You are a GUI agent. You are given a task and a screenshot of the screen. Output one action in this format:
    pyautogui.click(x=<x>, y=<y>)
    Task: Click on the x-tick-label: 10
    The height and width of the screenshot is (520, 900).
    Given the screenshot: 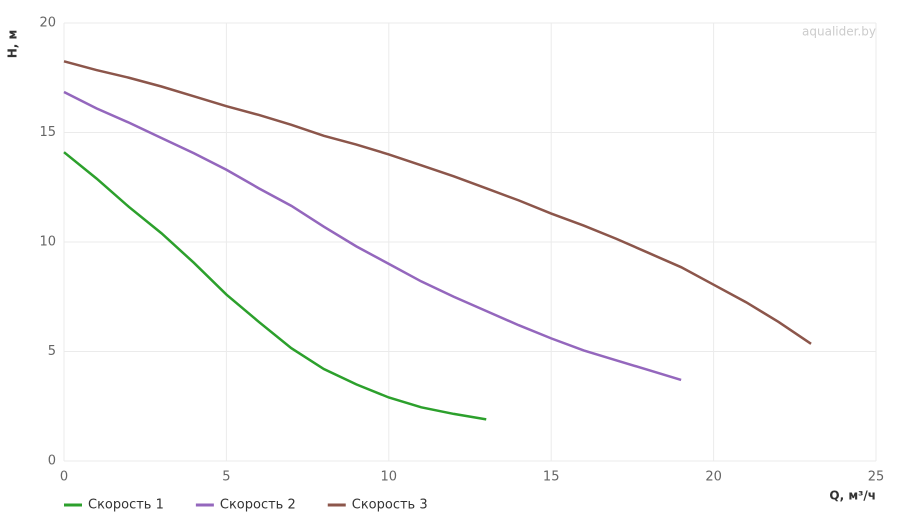 What is the action you would take?
    pyautogui.click(x=389, y=477)
    